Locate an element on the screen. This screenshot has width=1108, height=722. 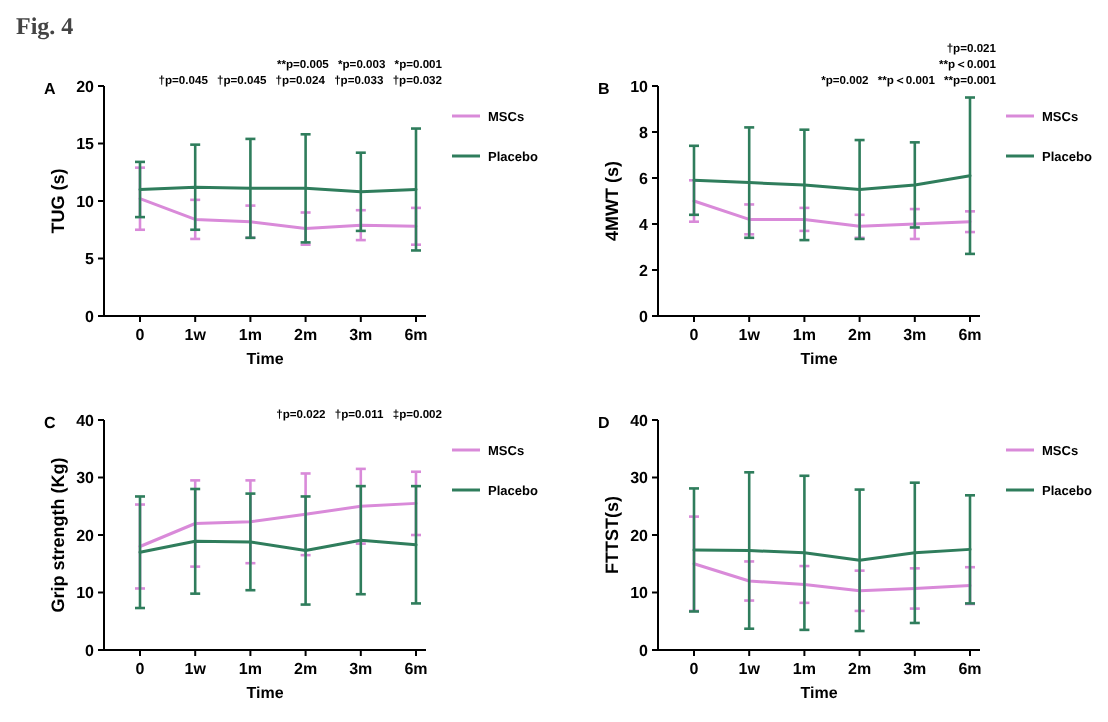
y-axis-title: FTTST(s) is located at coordinates (612, 535).